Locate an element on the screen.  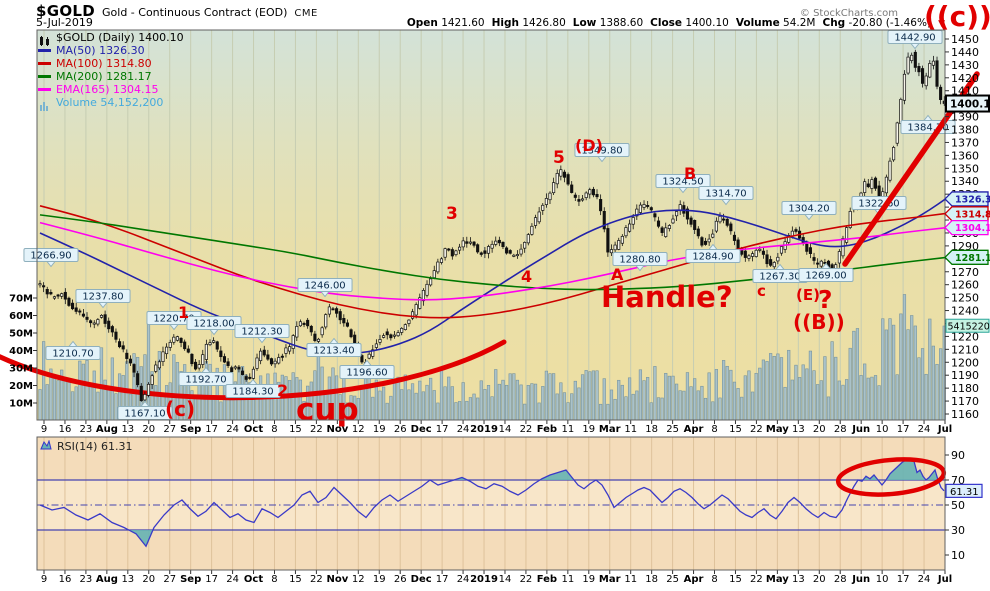
date-axis-label: 15 is located at coordinates (735, 429).